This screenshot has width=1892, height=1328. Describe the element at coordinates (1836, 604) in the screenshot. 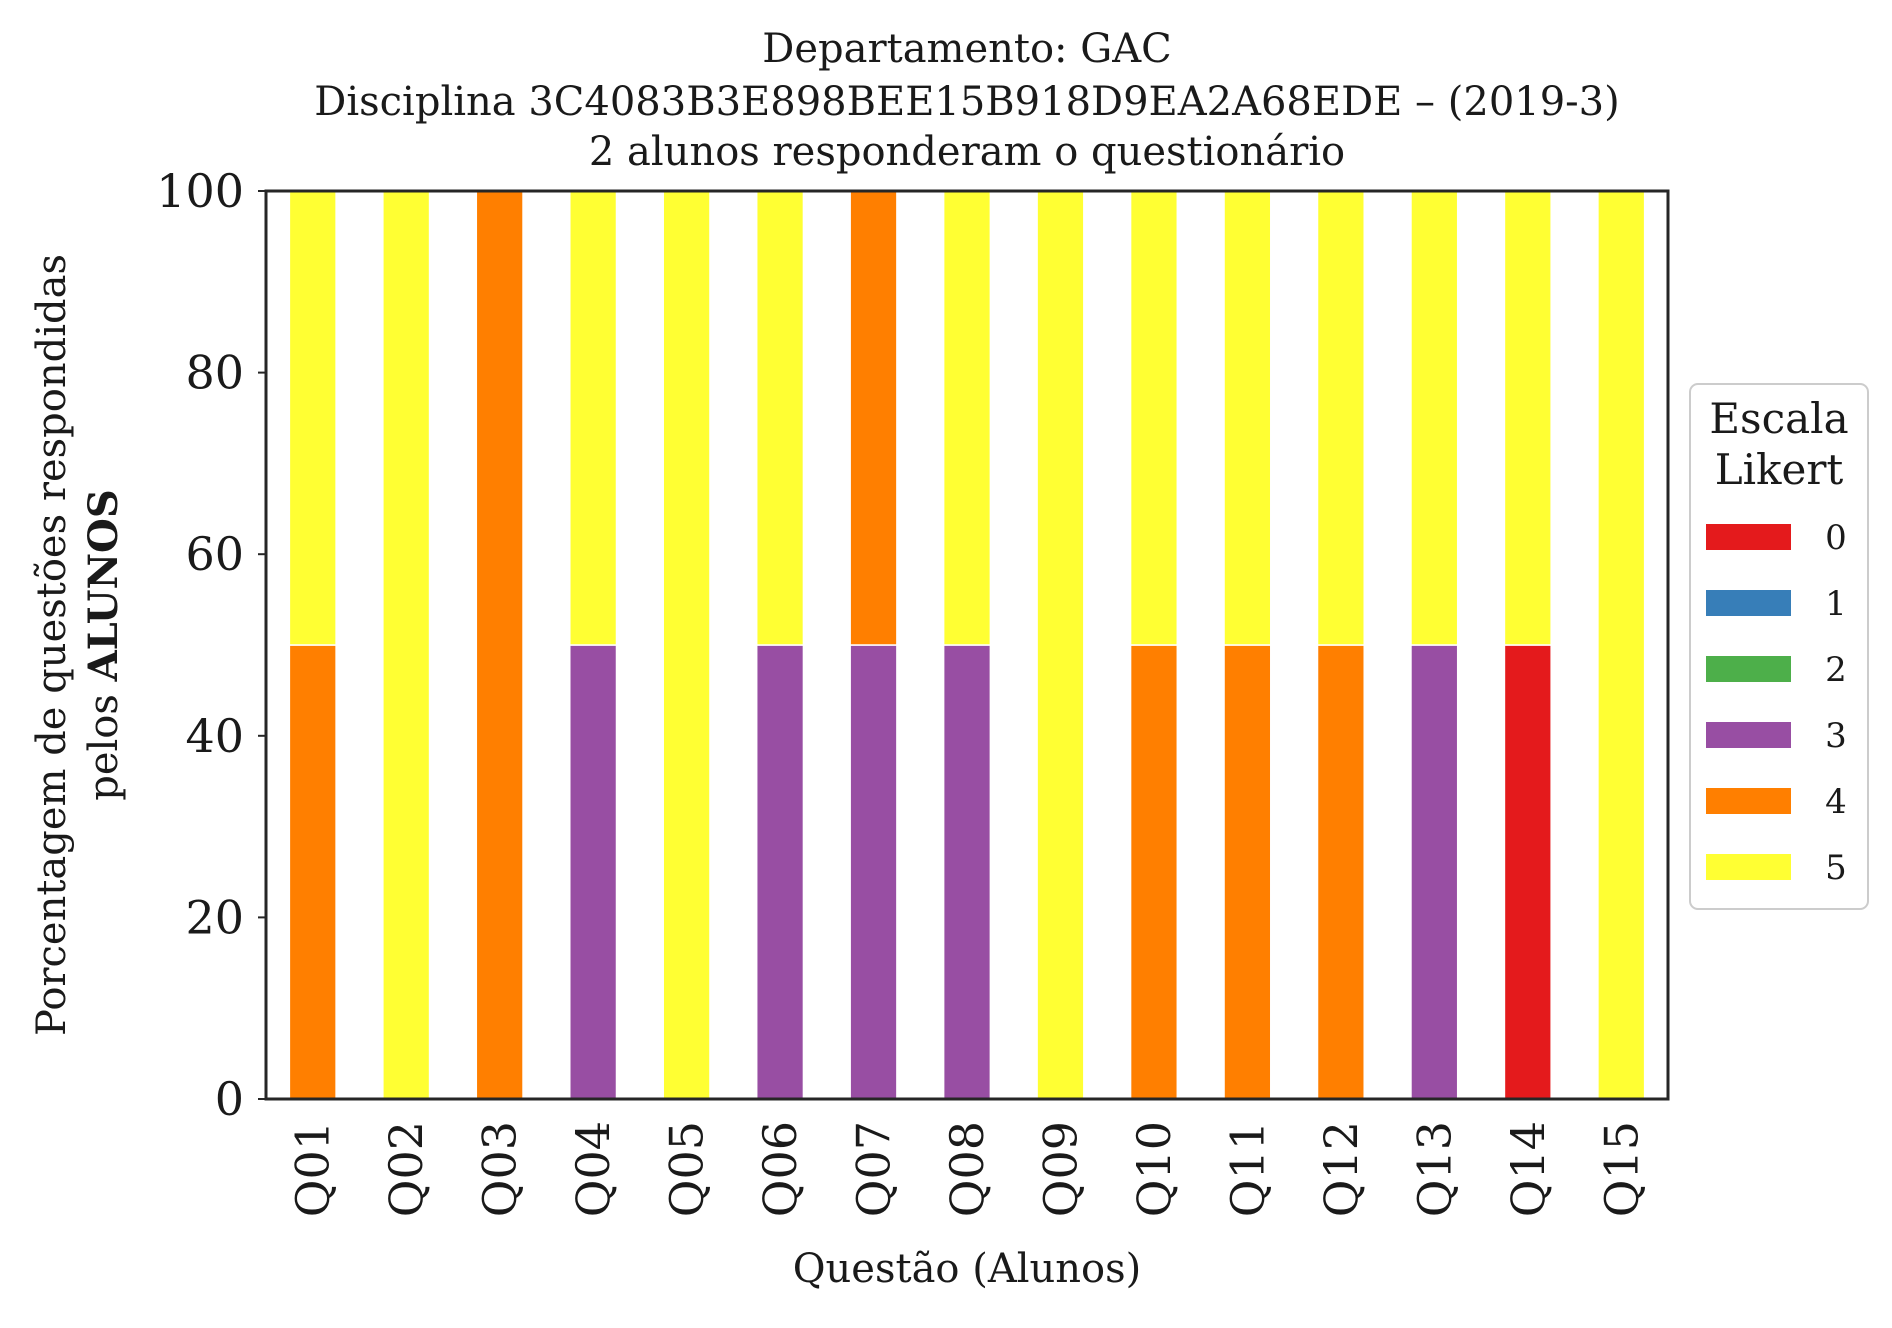

I see `legend-label-1: 1` at that location.